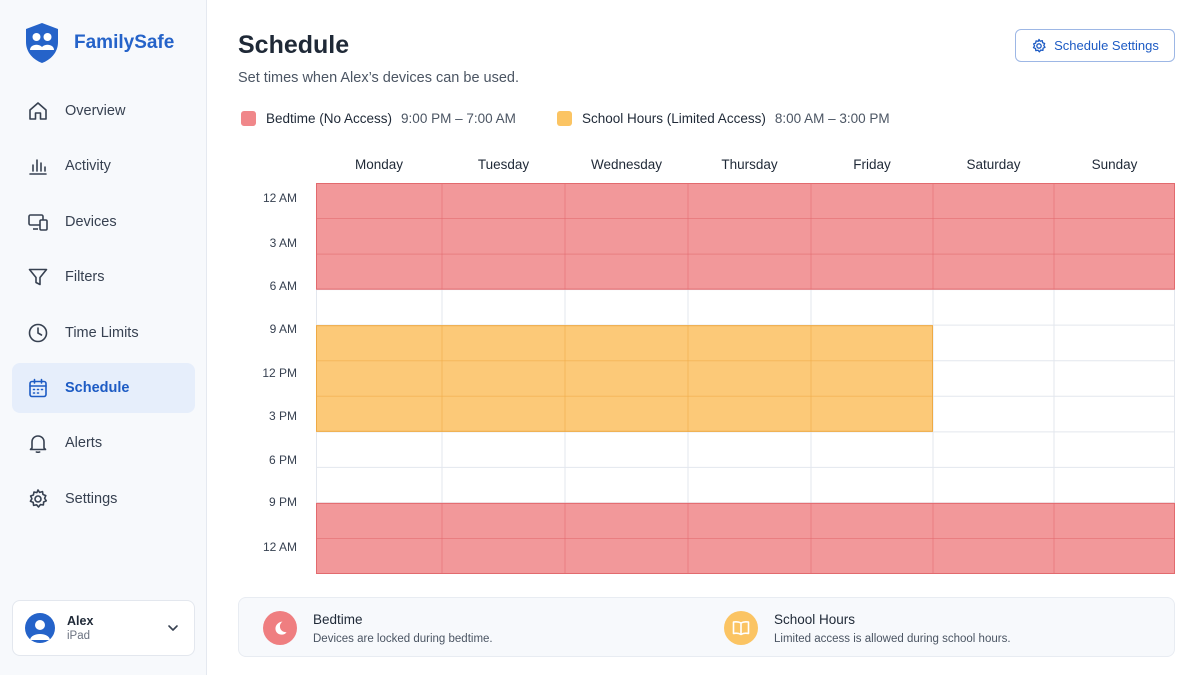 The width and height of the screenshot is (1200, 675). What do you see at coordinates (503, 164) in the screenshot?
I see `day-header-tuesday: Tuesday` at bounding box center [503, 164].